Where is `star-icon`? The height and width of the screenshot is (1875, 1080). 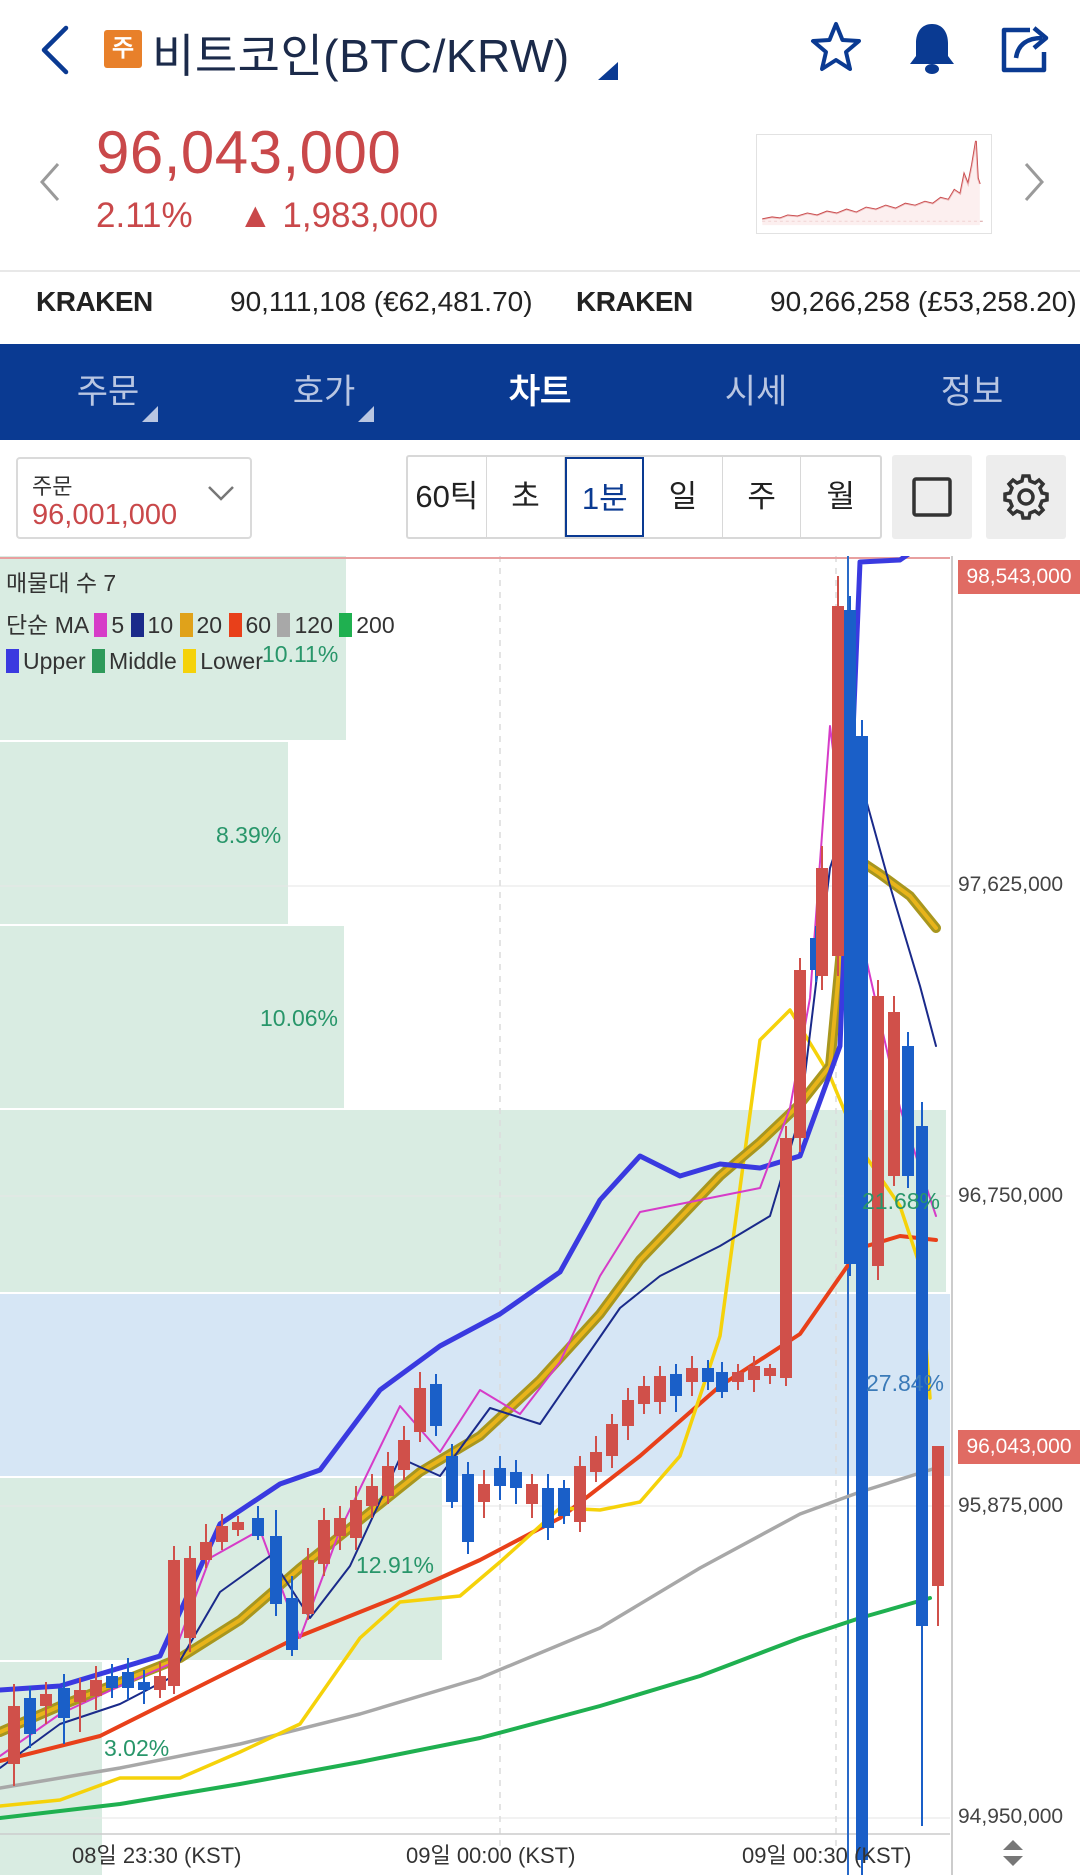 star-icon is located at coordinates (836, 48).